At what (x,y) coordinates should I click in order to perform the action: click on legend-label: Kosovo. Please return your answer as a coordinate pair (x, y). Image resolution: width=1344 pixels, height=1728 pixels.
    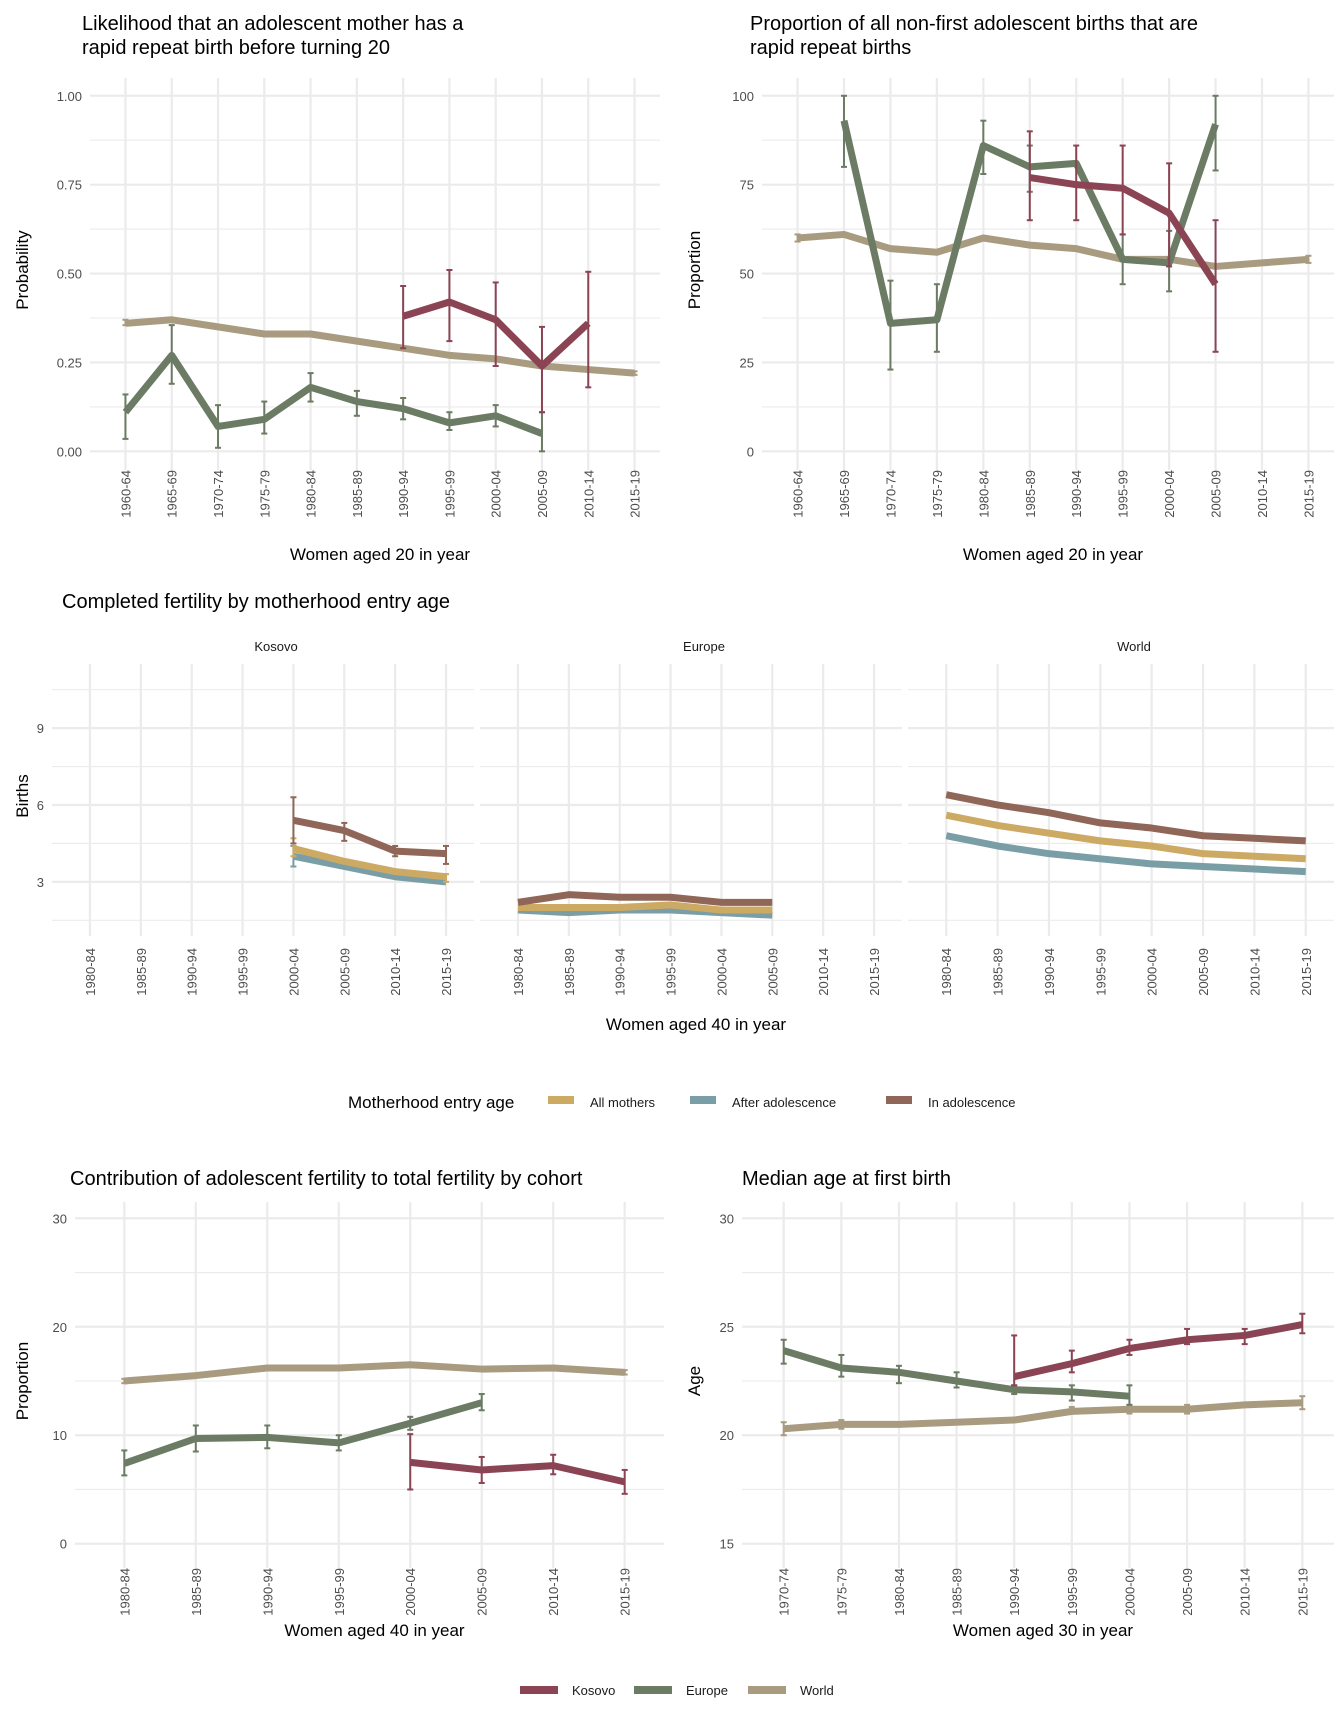
    Looking at the image, I should click on (593, 1690).